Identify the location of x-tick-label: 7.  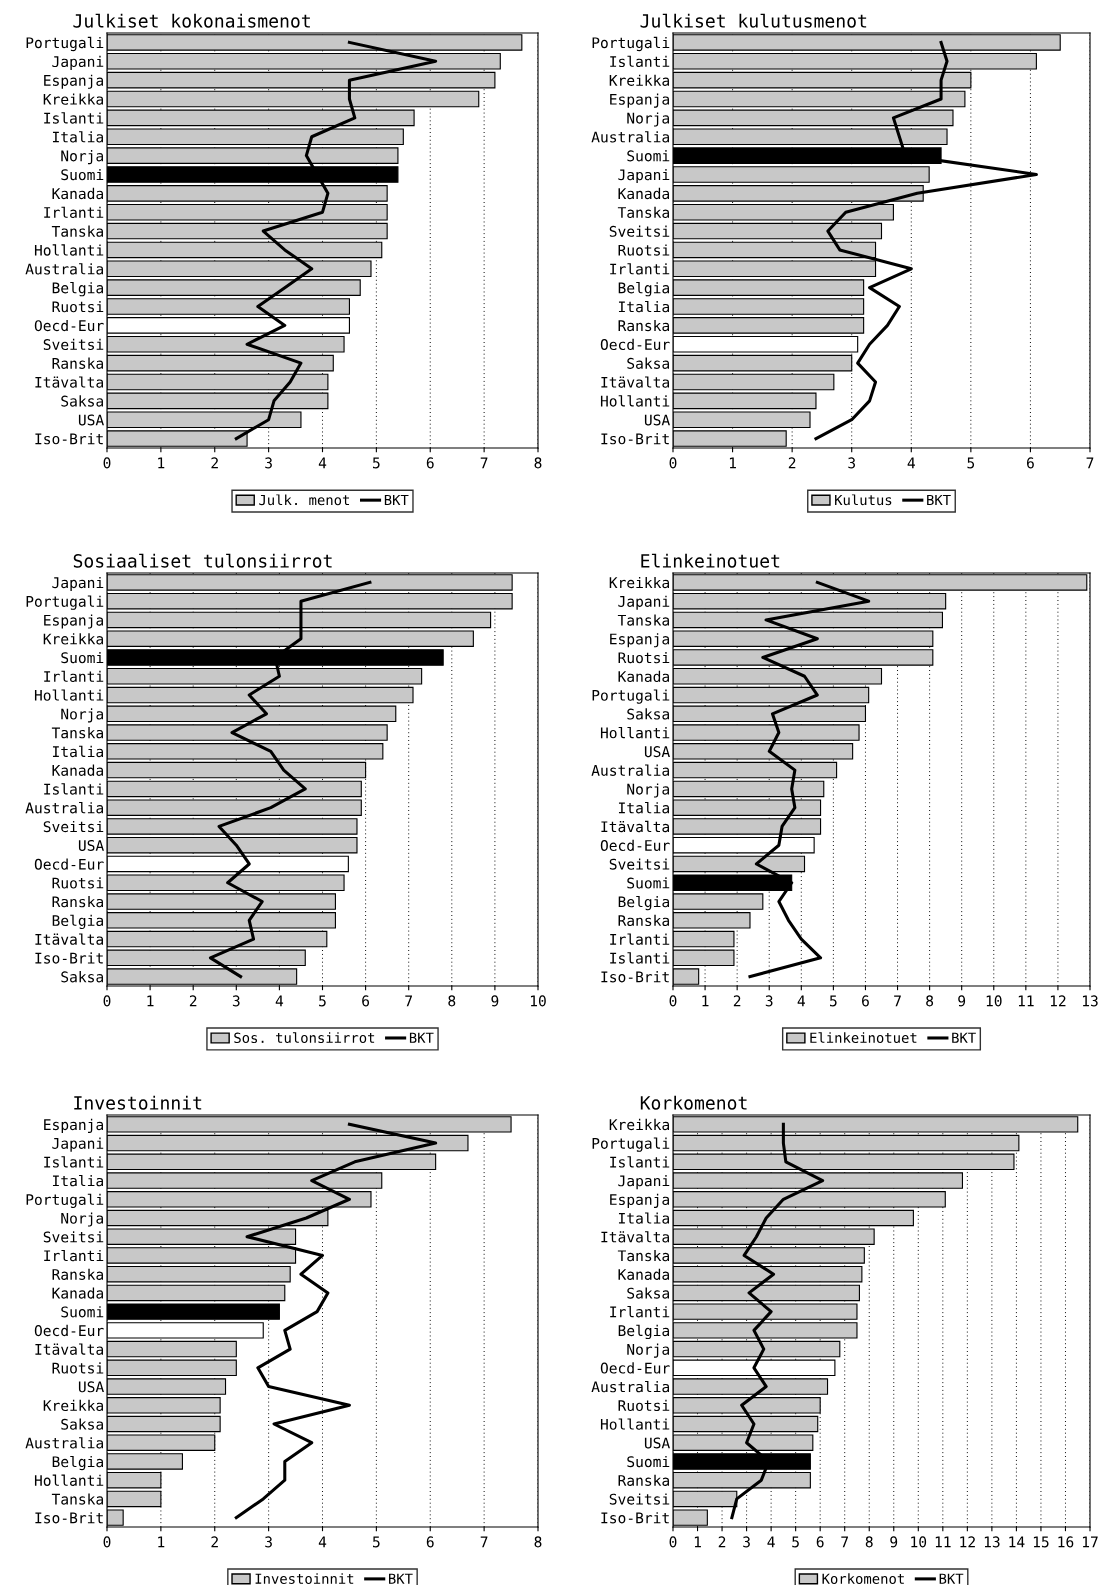
(484, 463).